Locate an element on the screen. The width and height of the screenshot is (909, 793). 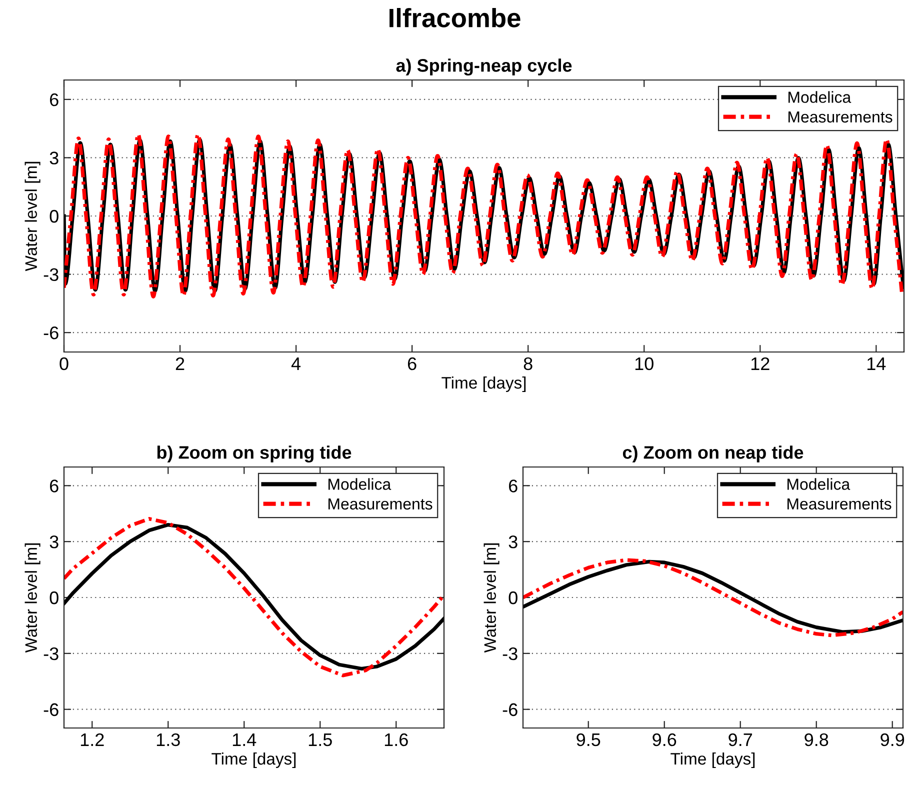
x-tick-label: 12 is located at coordinates (760, 363).